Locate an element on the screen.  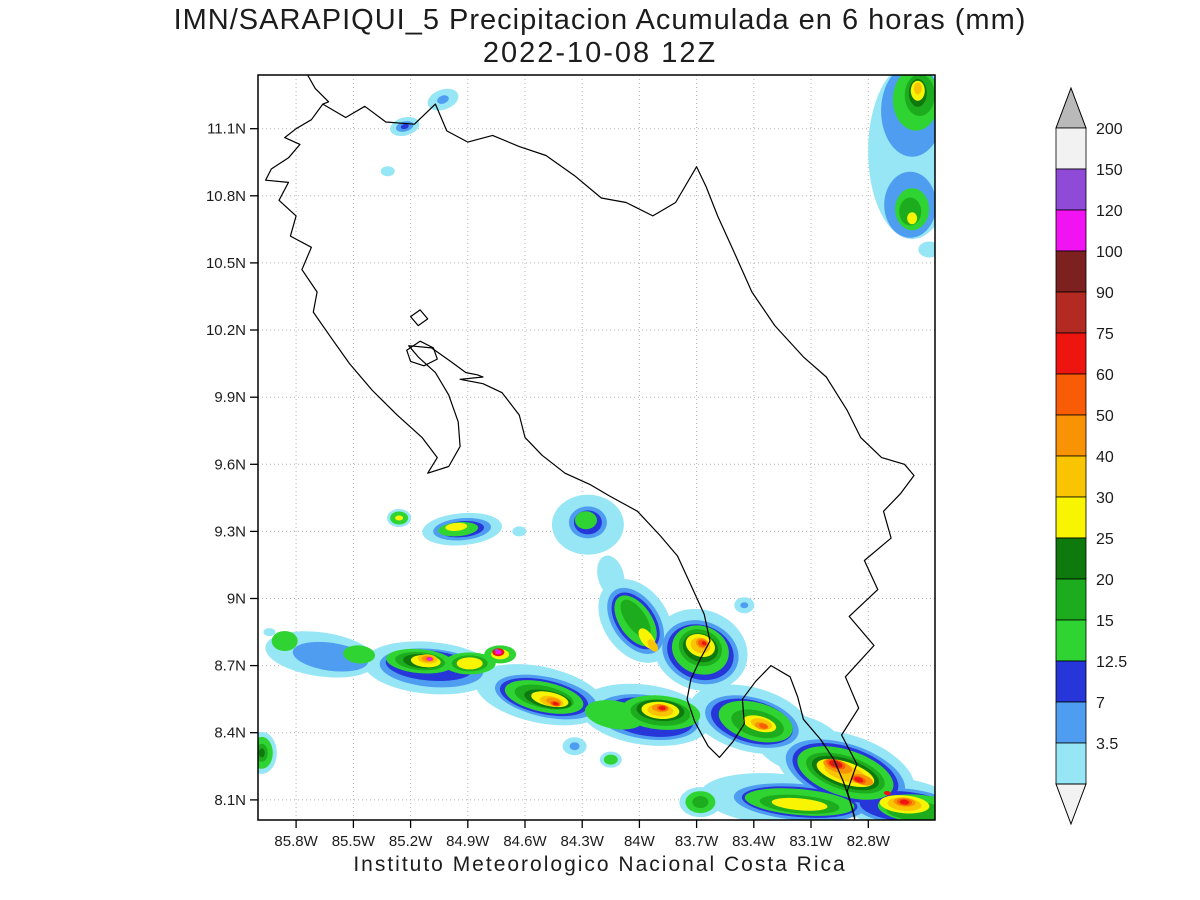
colorbar-label: 25 is located at coordinates (1105, 539).